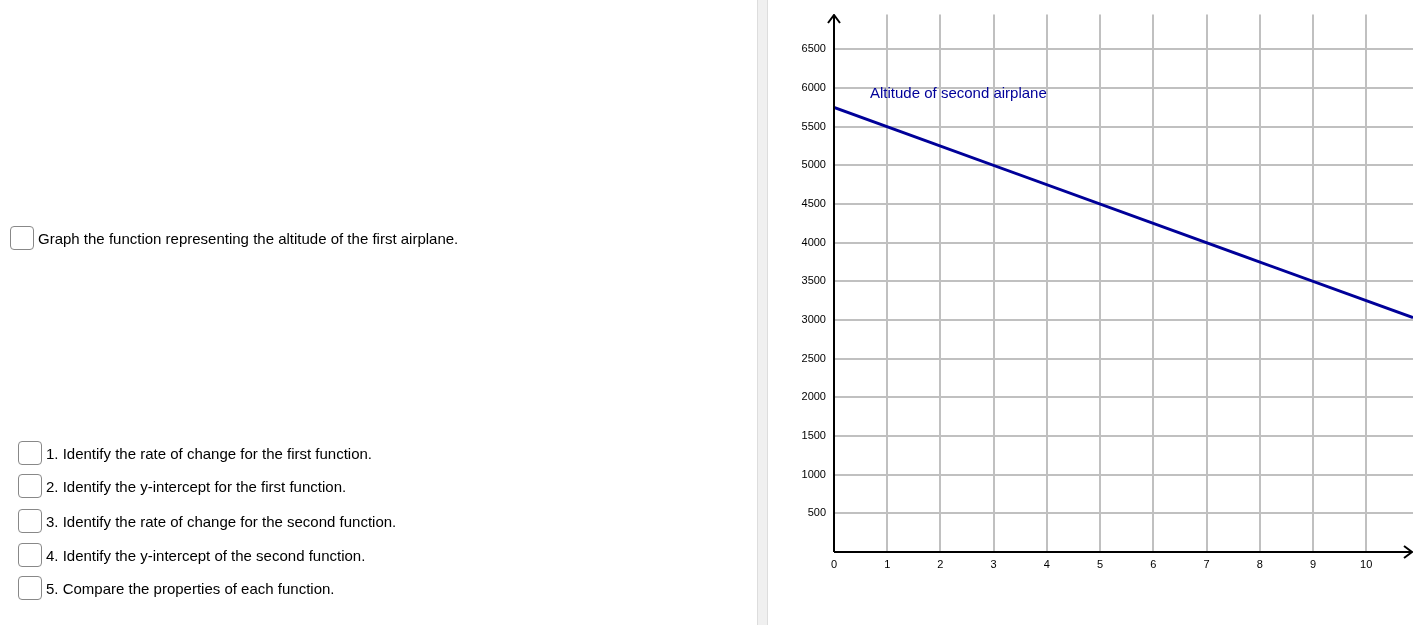  Describe the element at coordinates (993, 563) in the screenshot. I see `x-tick-label: 3` at that location.